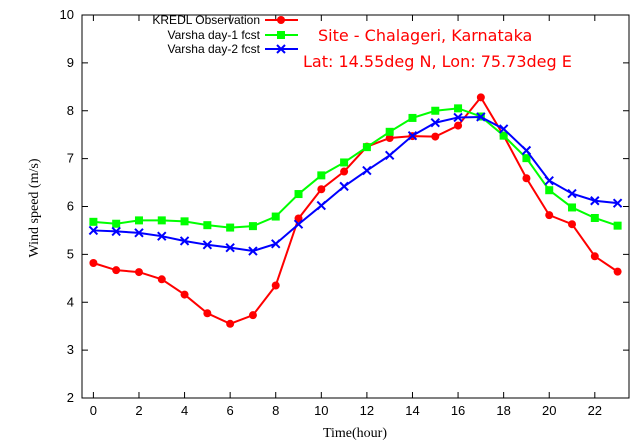  I want to click on y-tick-label: 3, so click(70, 349).